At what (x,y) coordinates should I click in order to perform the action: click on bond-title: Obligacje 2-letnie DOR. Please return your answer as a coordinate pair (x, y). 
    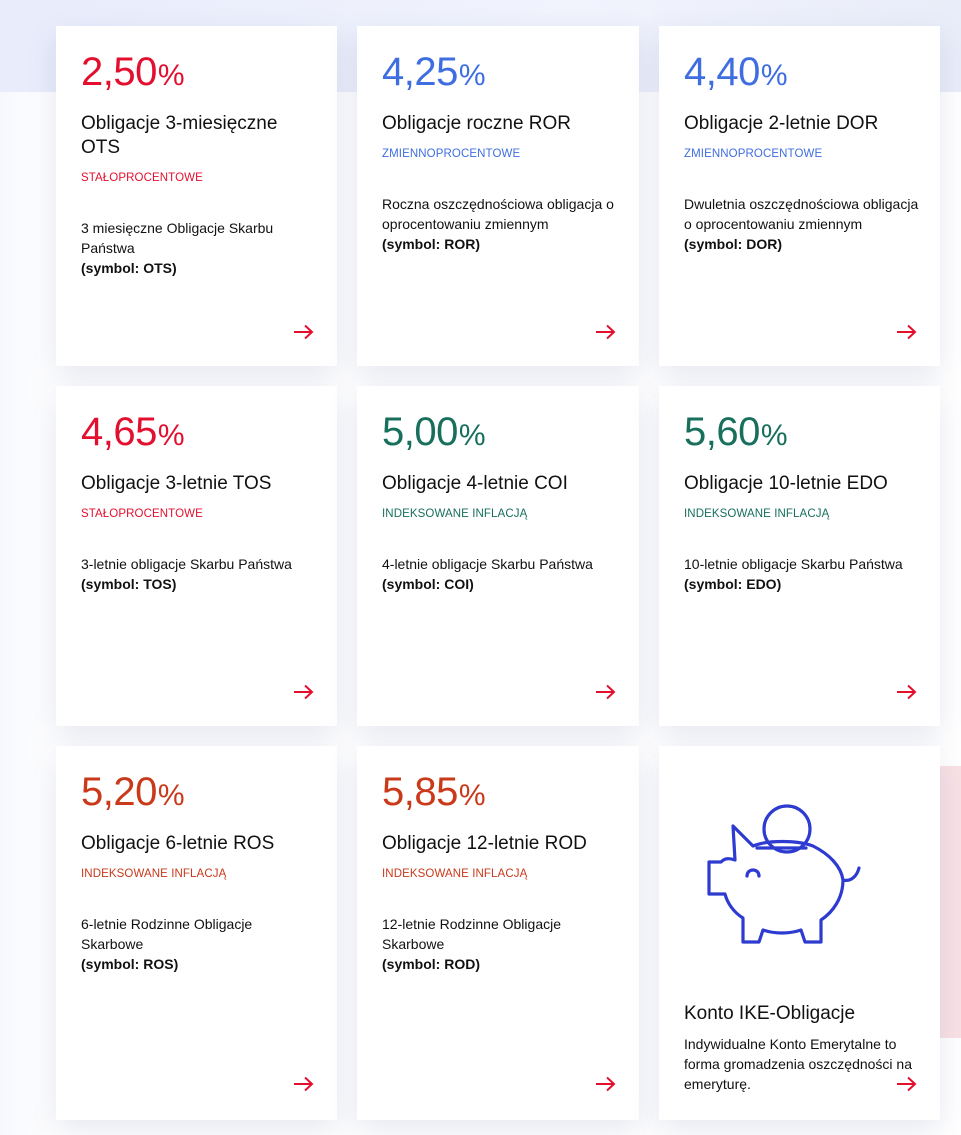
    Looking at the image, I should click on (781, 123).